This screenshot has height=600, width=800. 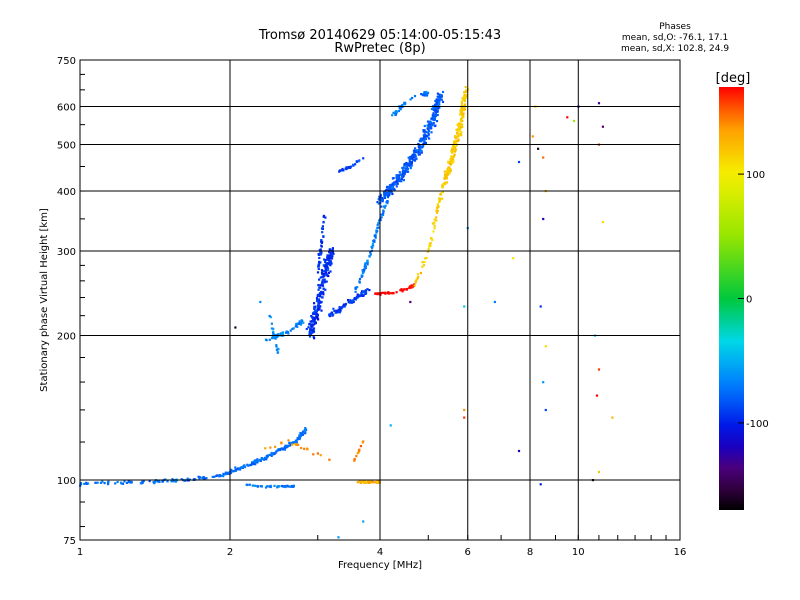 I want to click on x-tick-label: 1, so click(x=80, y=552).